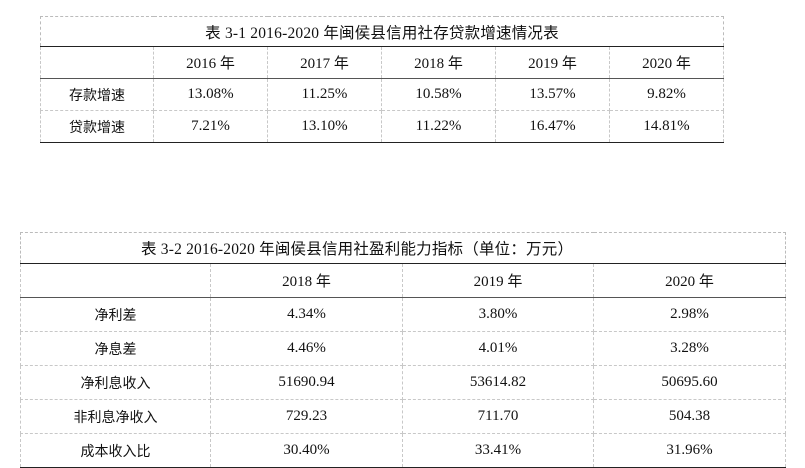 This screenshot has width=805, height=468. What do you see at coordinates (324, 126) in the screenshot?
I see `table-cell: 13.10%` at bounding box center [324, 126].